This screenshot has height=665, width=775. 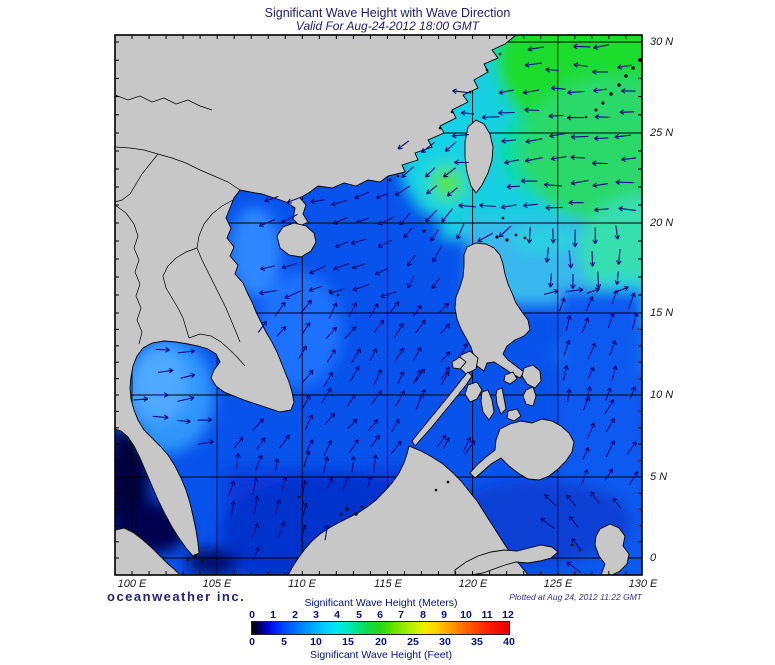 What do you see at coordinates (408, 510) in the screenshot?
I see `borneo` at bounding box center [408, 510].